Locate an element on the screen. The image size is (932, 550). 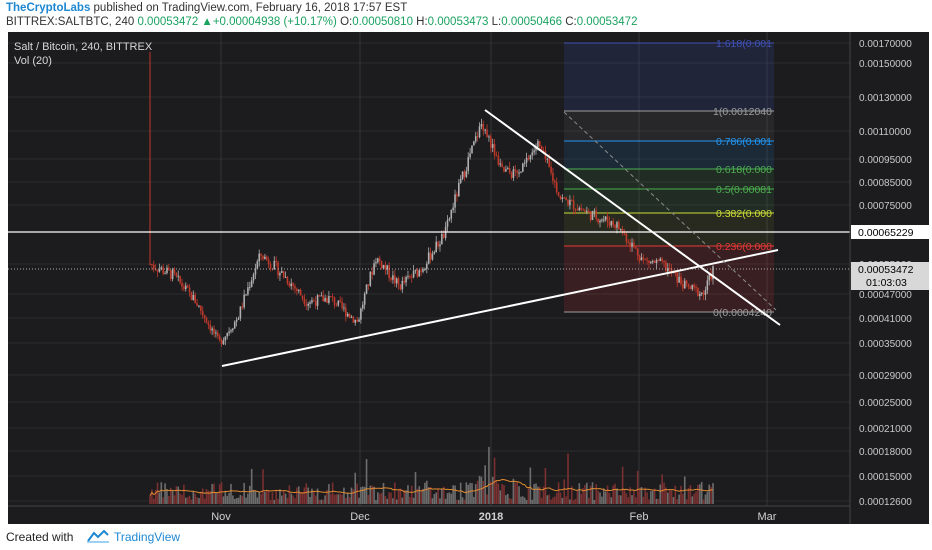
author-link: TheCryptoLabs is located at coordinates (48, 8).